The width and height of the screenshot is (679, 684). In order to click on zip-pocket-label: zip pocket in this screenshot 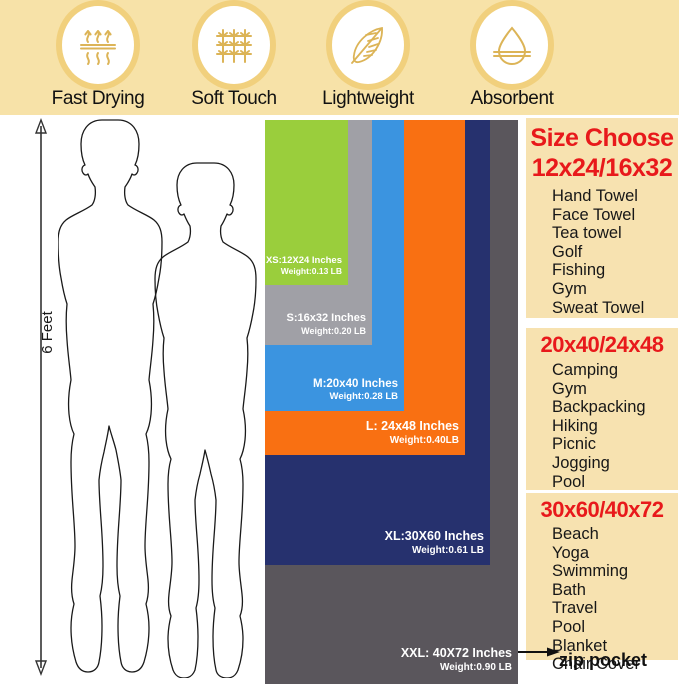, I will do `click(603, 660)`.